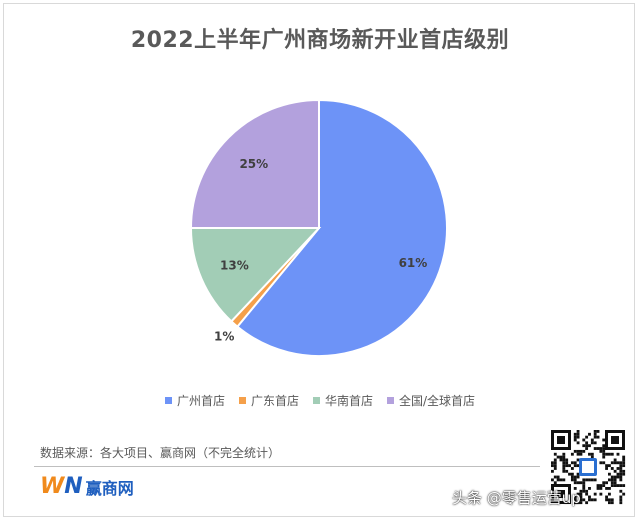  Describe the element at coordinates (61, 486) in the screenshot. I see `logo-mark: WN` at that location.